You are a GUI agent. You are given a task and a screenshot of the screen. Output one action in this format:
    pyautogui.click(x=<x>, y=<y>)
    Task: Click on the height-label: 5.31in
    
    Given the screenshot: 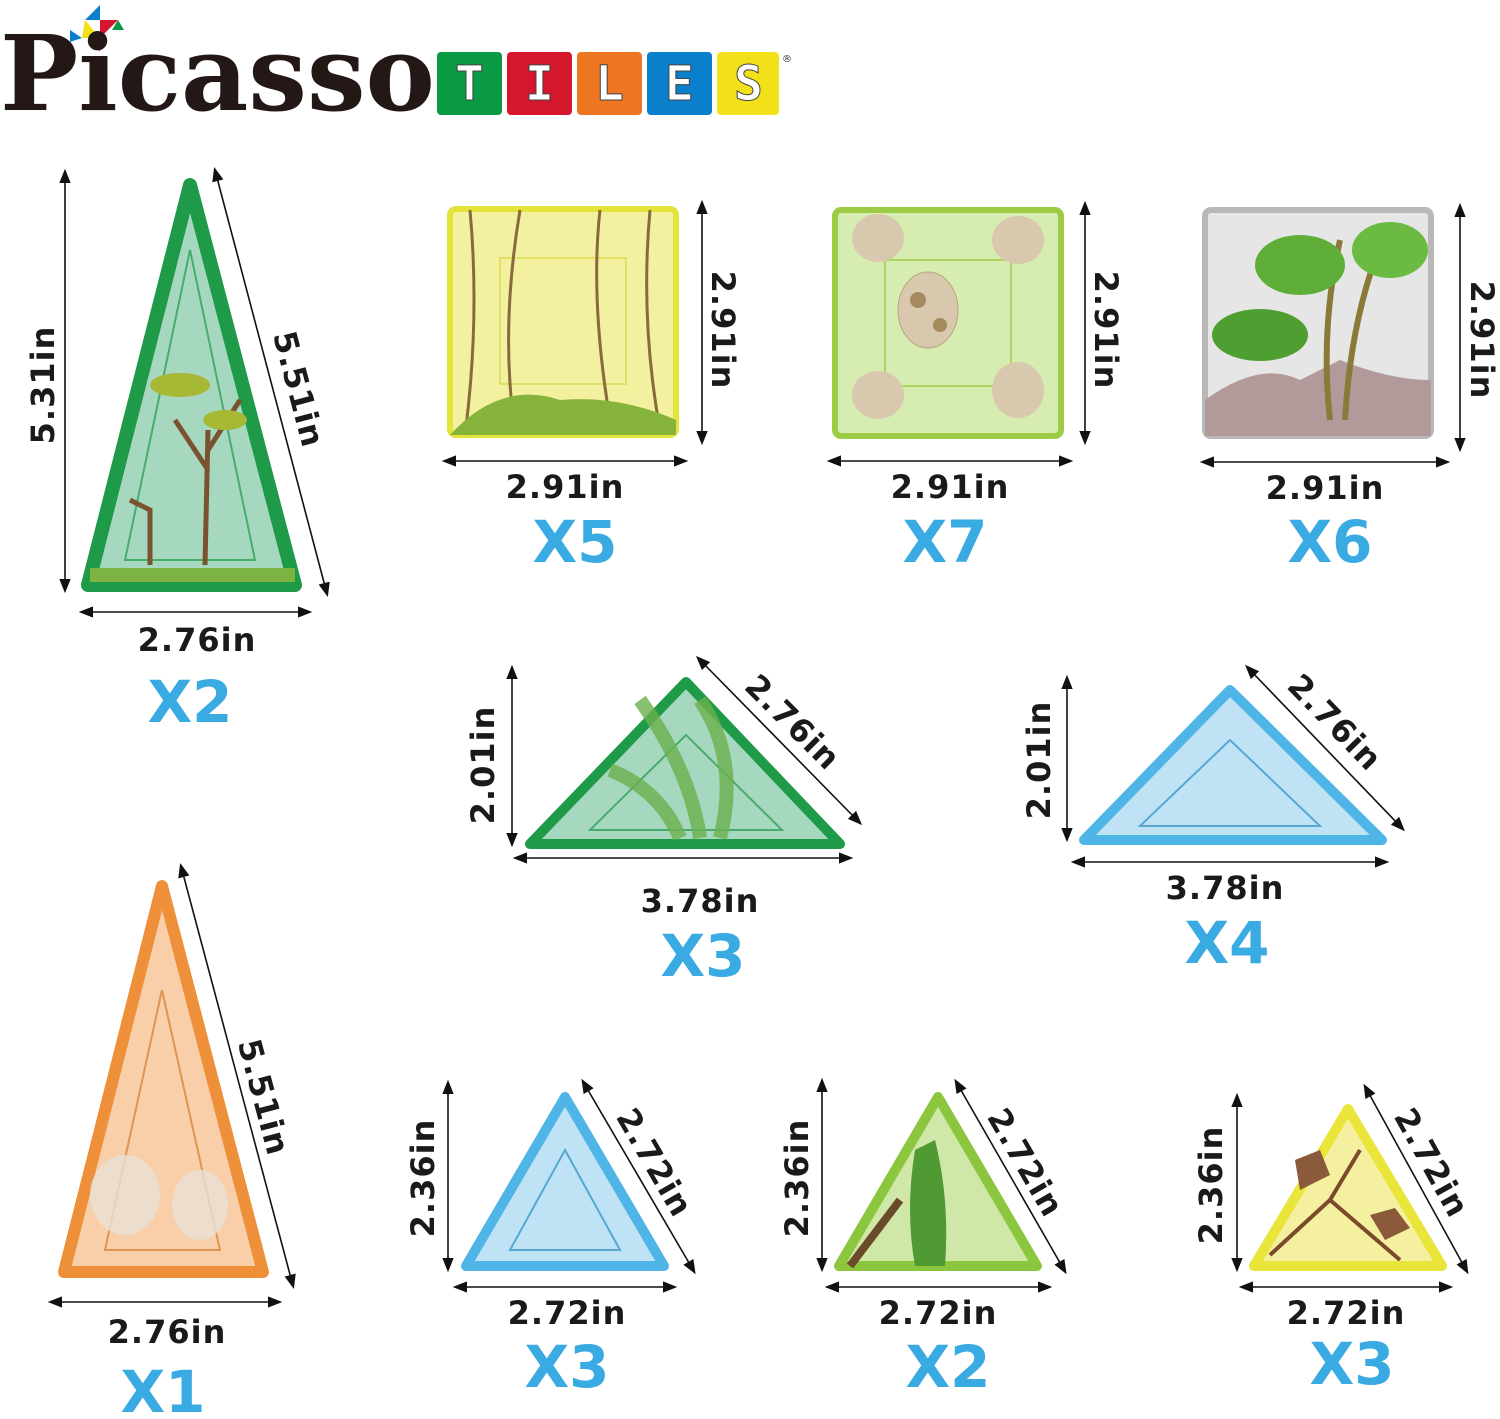 What is the action you would take?
    pyautogui.click(x=43, y=385)
    